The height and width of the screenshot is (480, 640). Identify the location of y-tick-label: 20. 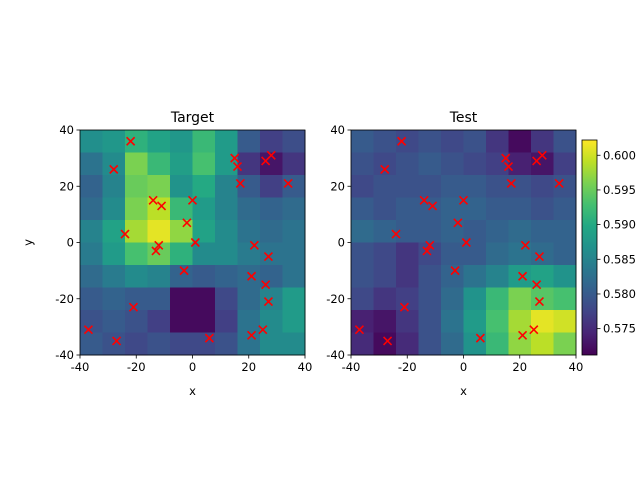
(337, 186).